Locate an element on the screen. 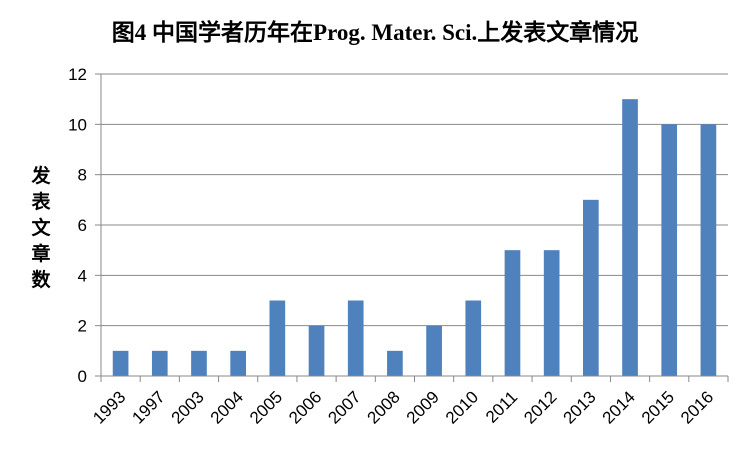  x-tick-label: 2006 is located at coordinates (305, 407).